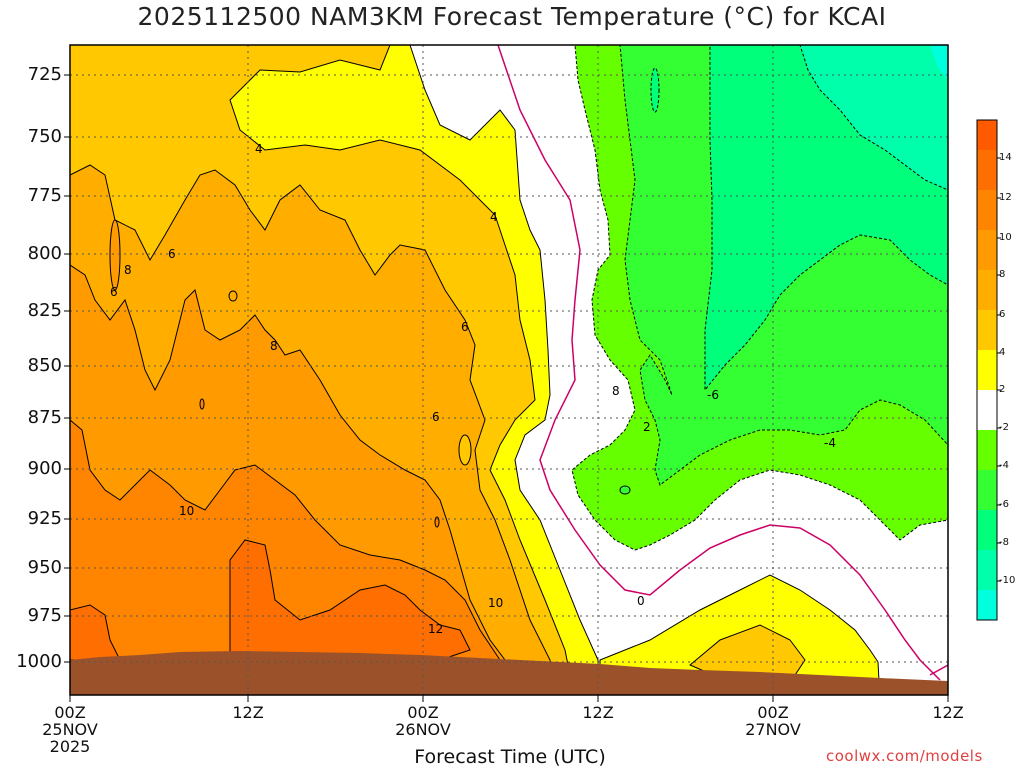 The width and height of the screenshot is (1024, 768). What do you see at coordinates (44, 468) in the screenshot?
I see `y-tick-label: 900` at bounding box center [44, 468].